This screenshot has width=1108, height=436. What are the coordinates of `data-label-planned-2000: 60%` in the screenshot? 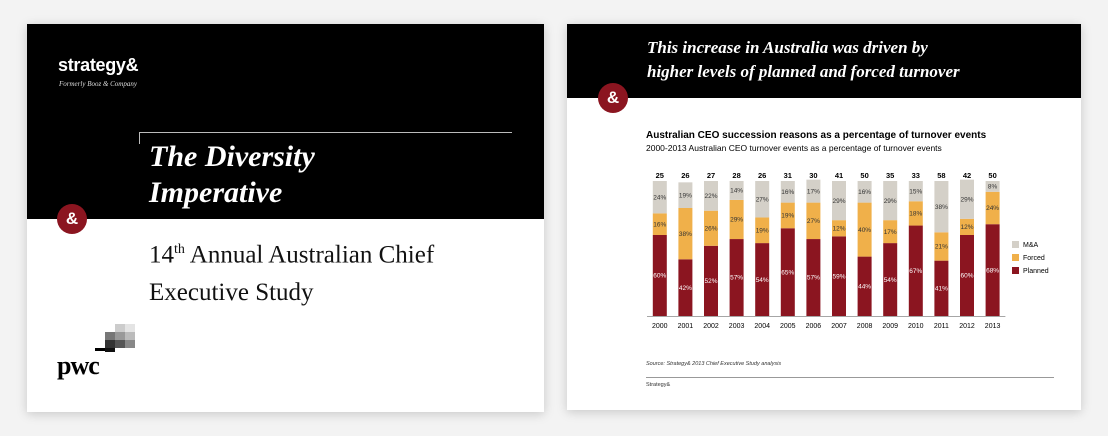 It's located at (659, 276).